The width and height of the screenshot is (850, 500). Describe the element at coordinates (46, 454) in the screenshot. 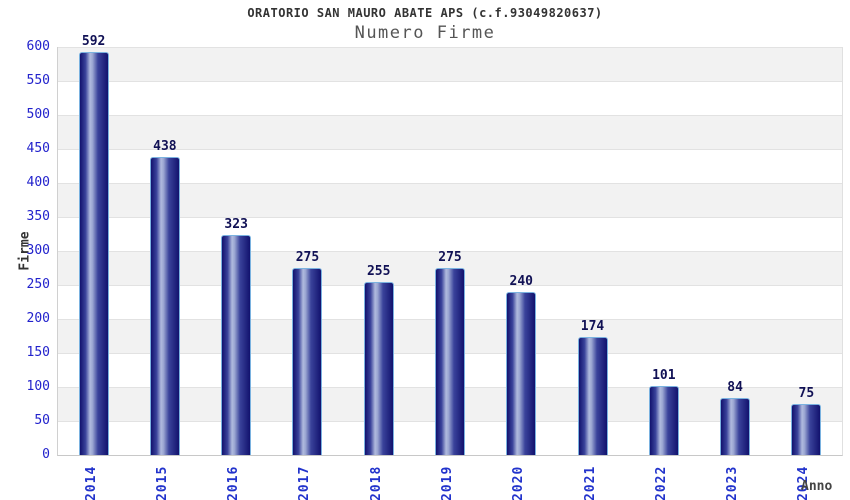

I see `y-tick-label: 0` at that location.